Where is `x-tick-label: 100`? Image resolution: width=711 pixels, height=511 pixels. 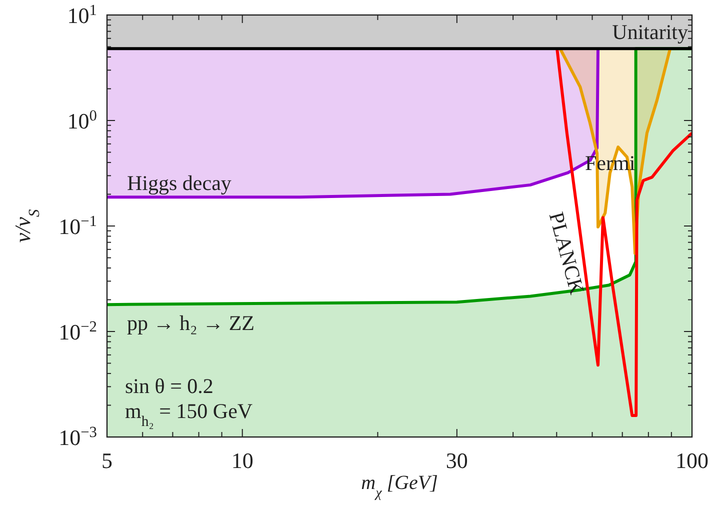 x-tick-label: 100 is located at coordinates (692, 460).